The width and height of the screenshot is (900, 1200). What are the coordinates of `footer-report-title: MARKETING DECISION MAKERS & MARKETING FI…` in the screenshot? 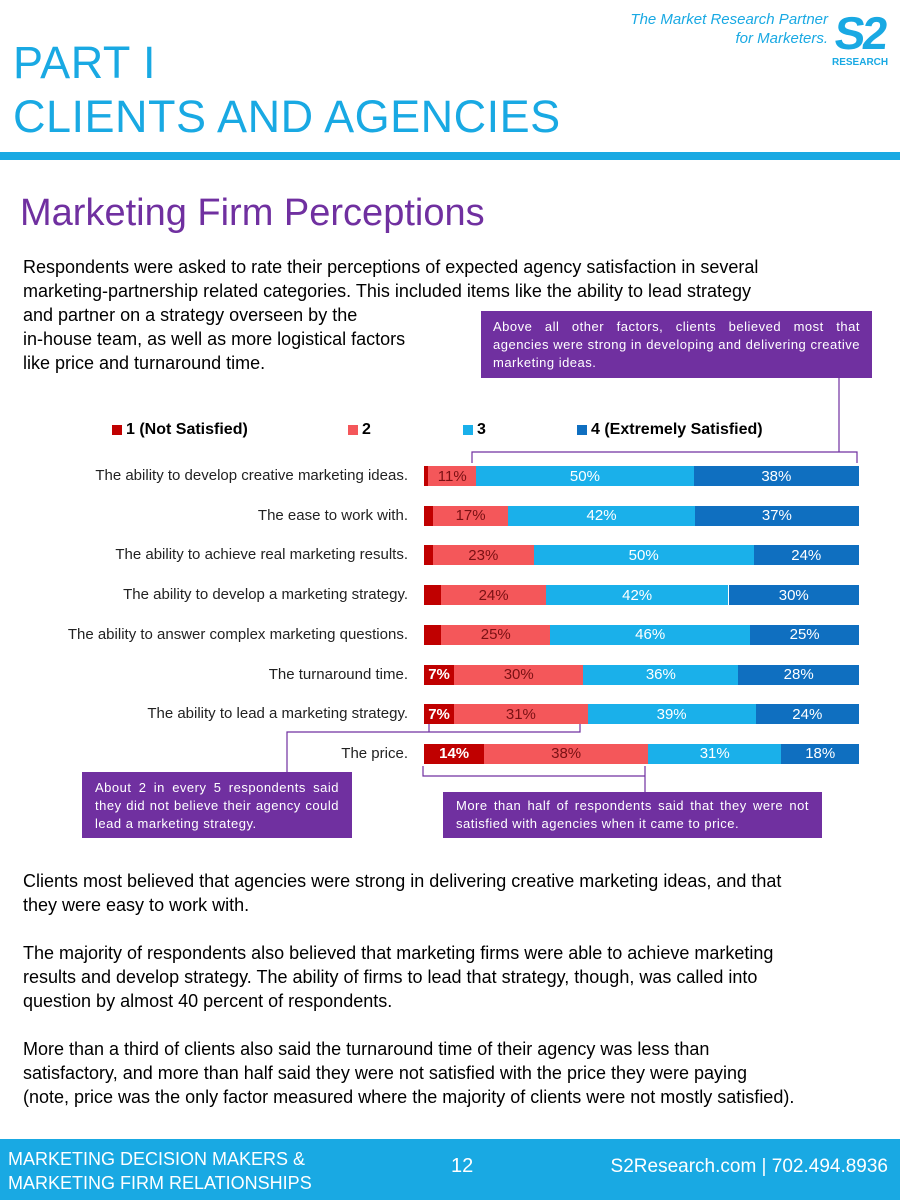 It's located at (160, 1171).